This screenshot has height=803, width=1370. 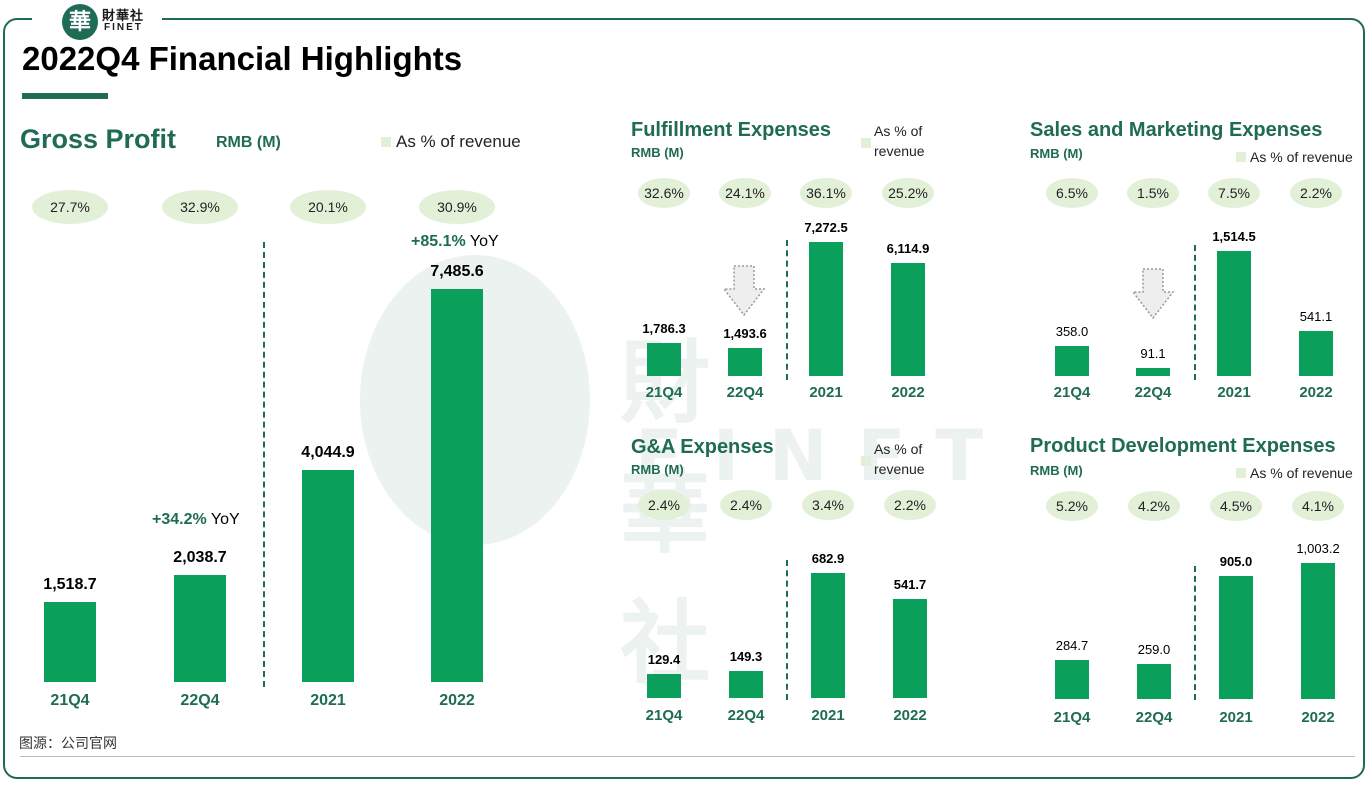 I want to click on fulfillment-title: Fulfillment Expenses, so click(x=731, y=130).